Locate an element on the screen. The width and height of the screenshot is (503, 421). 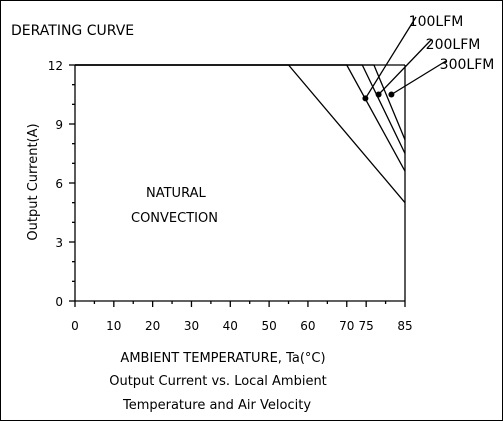
callout-label: 200LFM is located at coordinates (453, 45).